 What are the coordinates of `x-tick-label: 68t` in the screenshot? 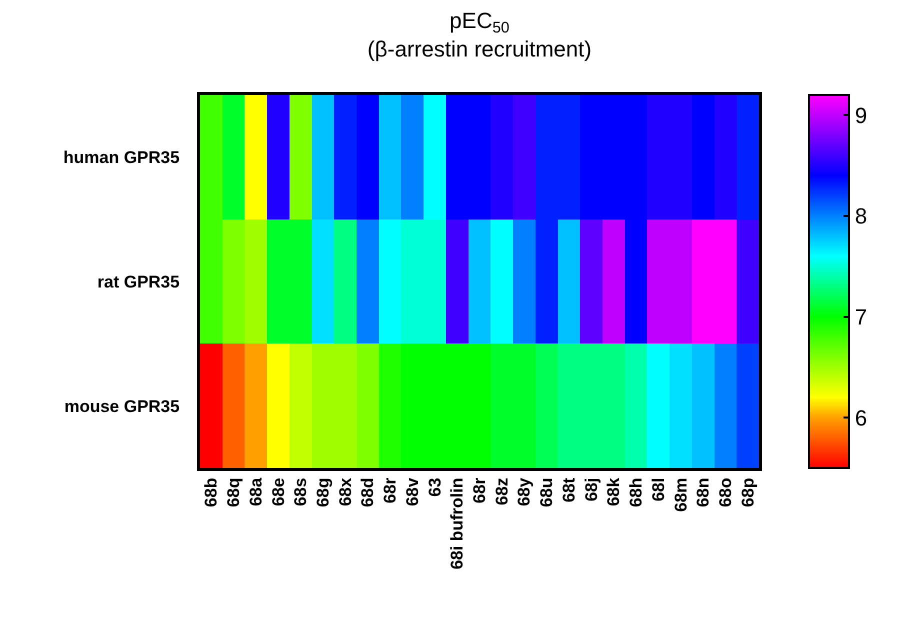 It's located at (568, 489).